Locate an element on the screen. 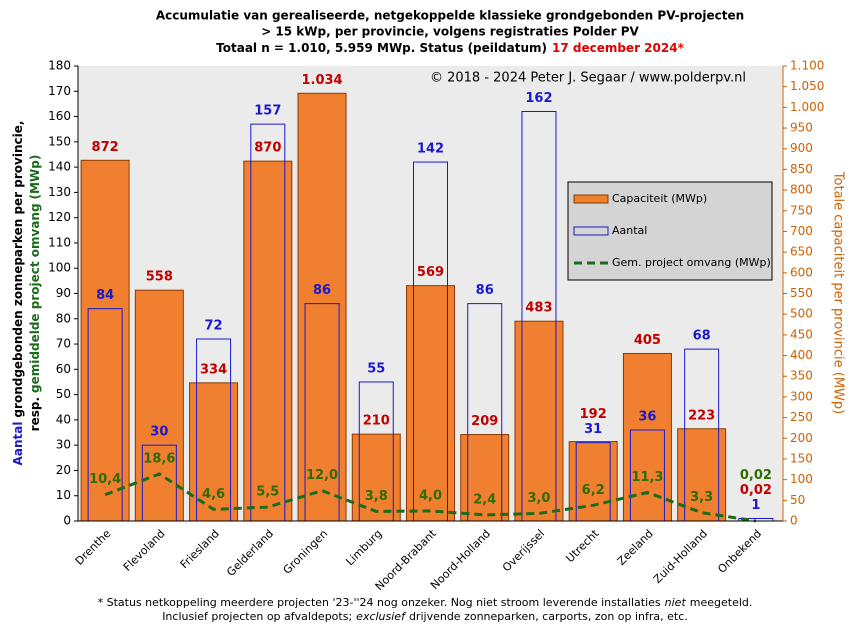 This screenshot has width=851, height=629. capacity-label: 0,02 is located at coordinates (756, 490).